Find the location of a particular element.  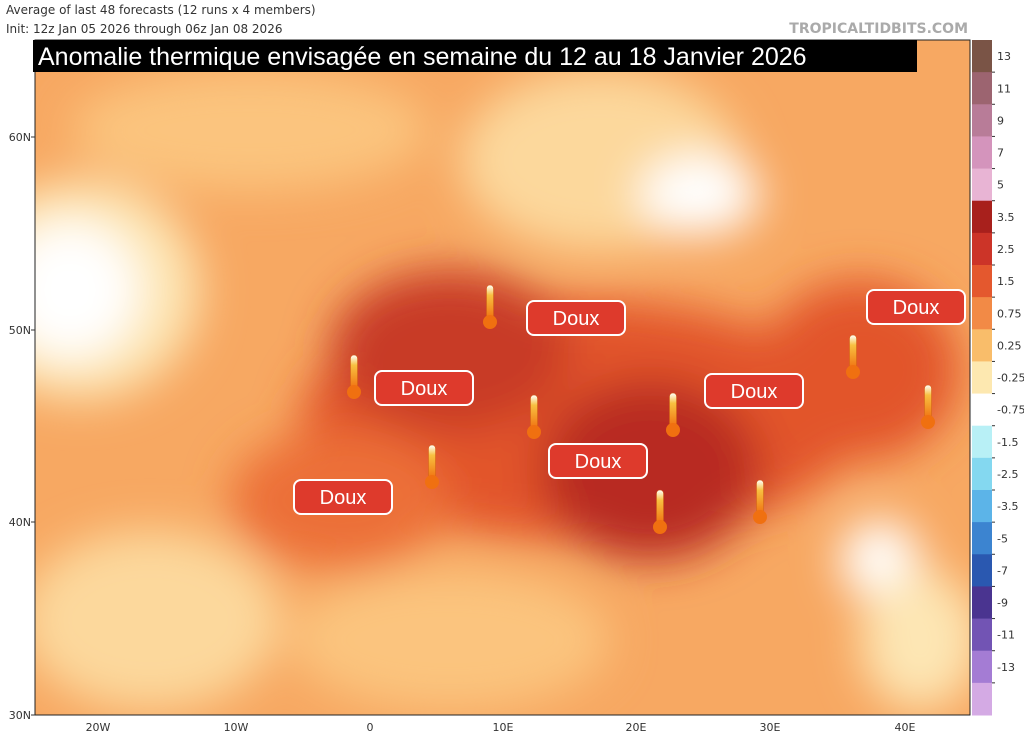

lon-label: 10W is located at coordinates (236, 727).